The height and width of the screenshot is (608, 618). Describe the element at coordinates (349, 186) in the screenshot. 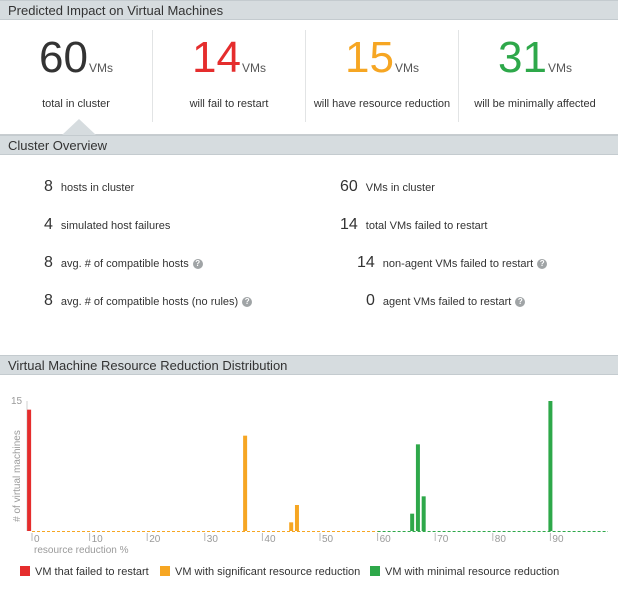

I see `overview-value: 60` at that location.